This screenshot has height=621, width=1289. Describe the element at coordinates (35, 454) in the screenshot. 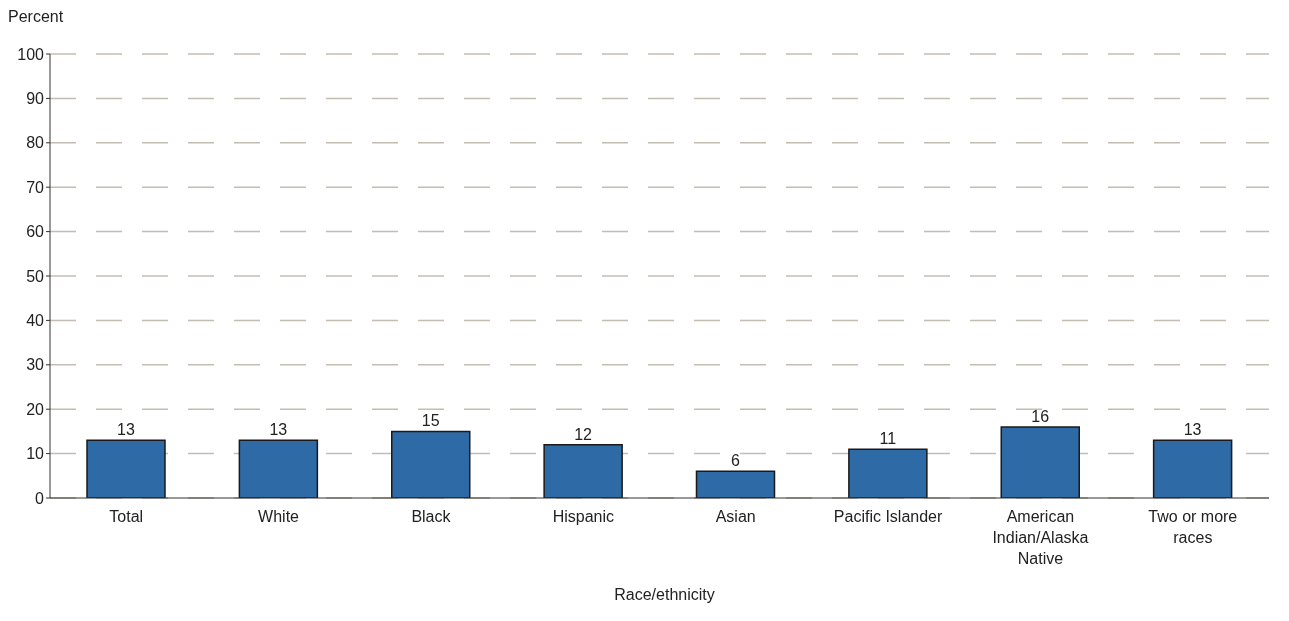

I see `y-tick-label: 10` at that location.